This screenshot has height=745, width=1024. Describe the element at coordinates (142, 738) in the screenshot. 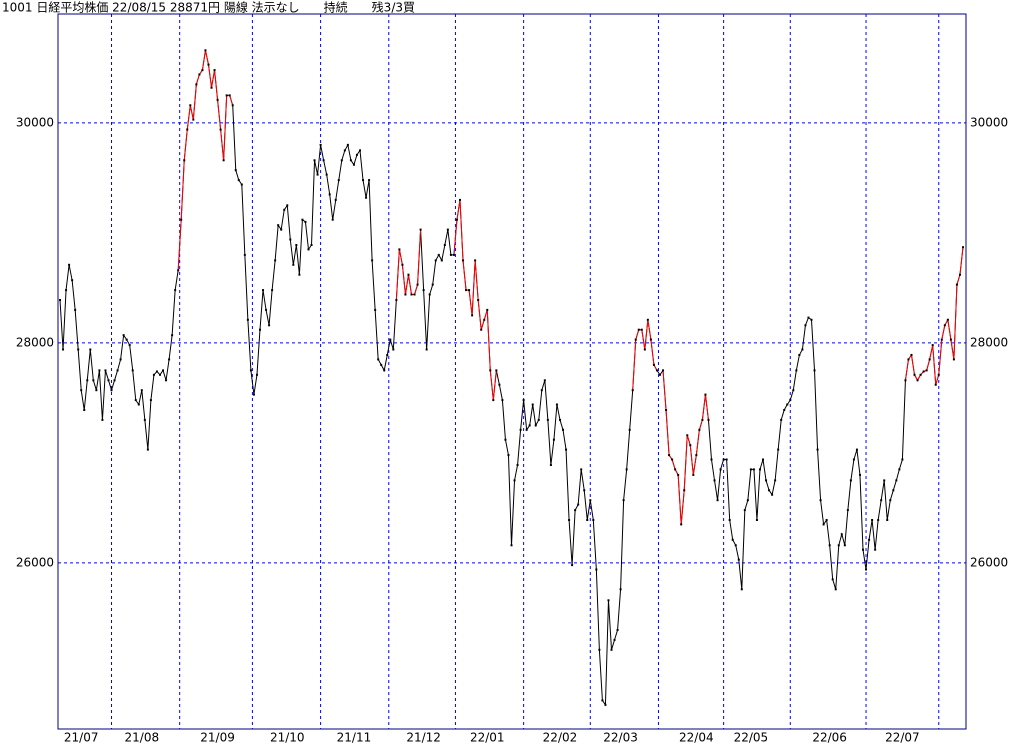

I see `x-tick-label: 21/08` at that location.